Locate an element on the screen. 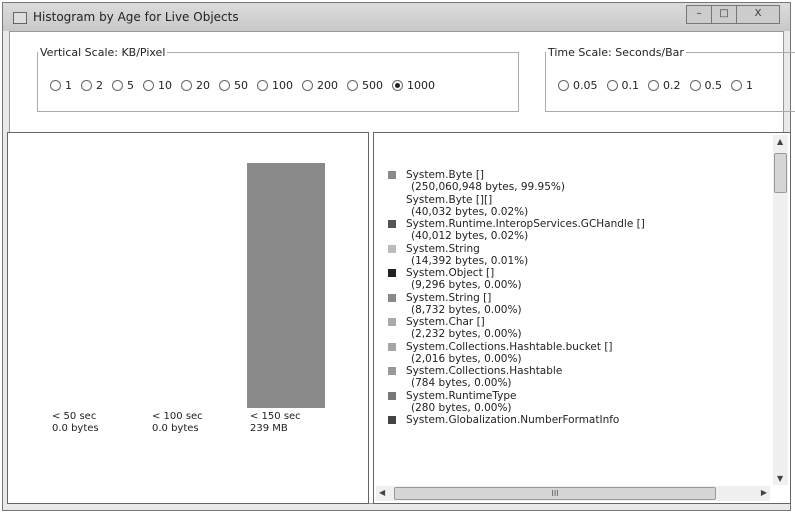 The width and height of the screenshot is (795, 515). type-size: (8,732 bytes, 0.00%) is located at coordinates (466, 309).